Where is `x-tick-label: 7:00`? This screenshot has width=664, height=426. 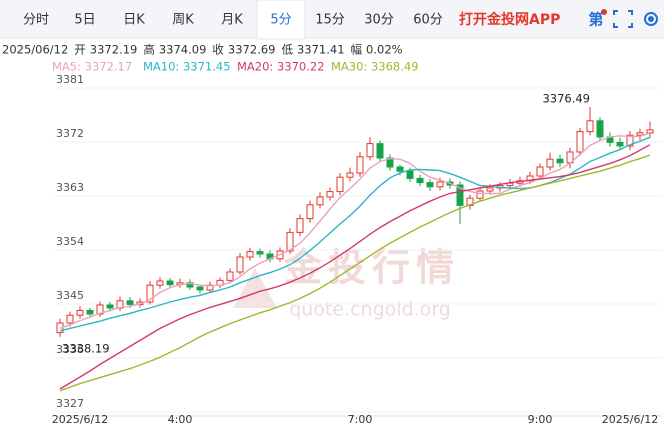 x-tick-label: 7:00 is located at coordinates (360, 419).